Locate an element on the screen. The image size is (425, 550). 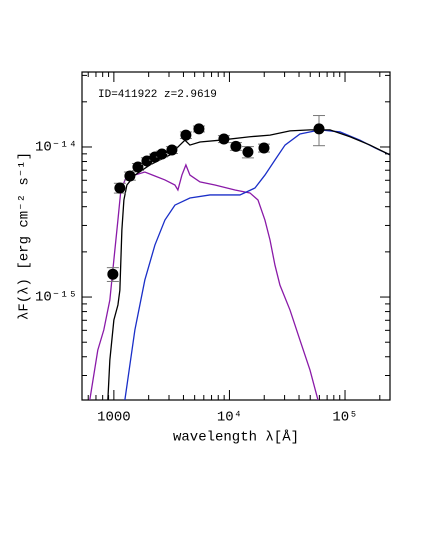
x-tick-label: 1000 is located at coordinates (114, 418).